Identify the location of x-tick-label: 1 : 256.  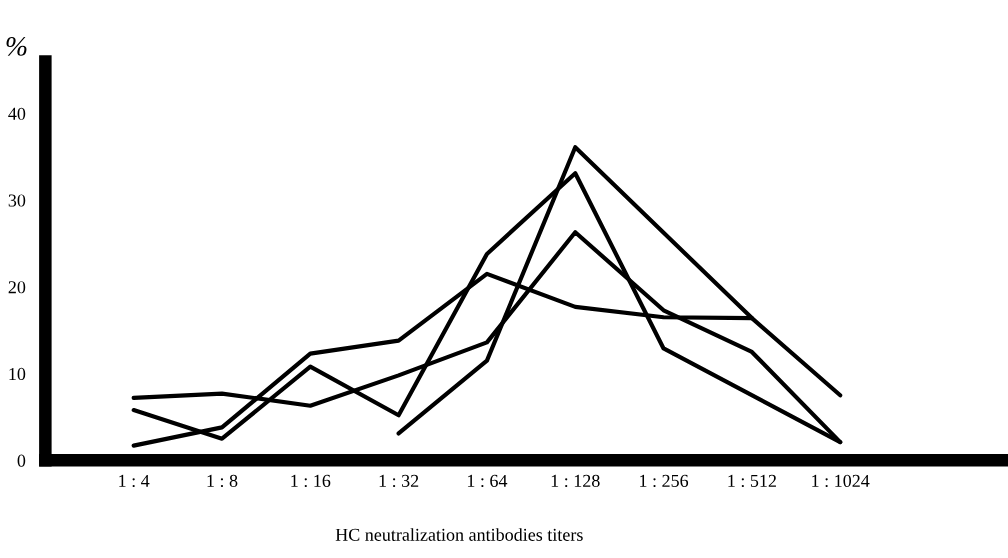
(664, 481).